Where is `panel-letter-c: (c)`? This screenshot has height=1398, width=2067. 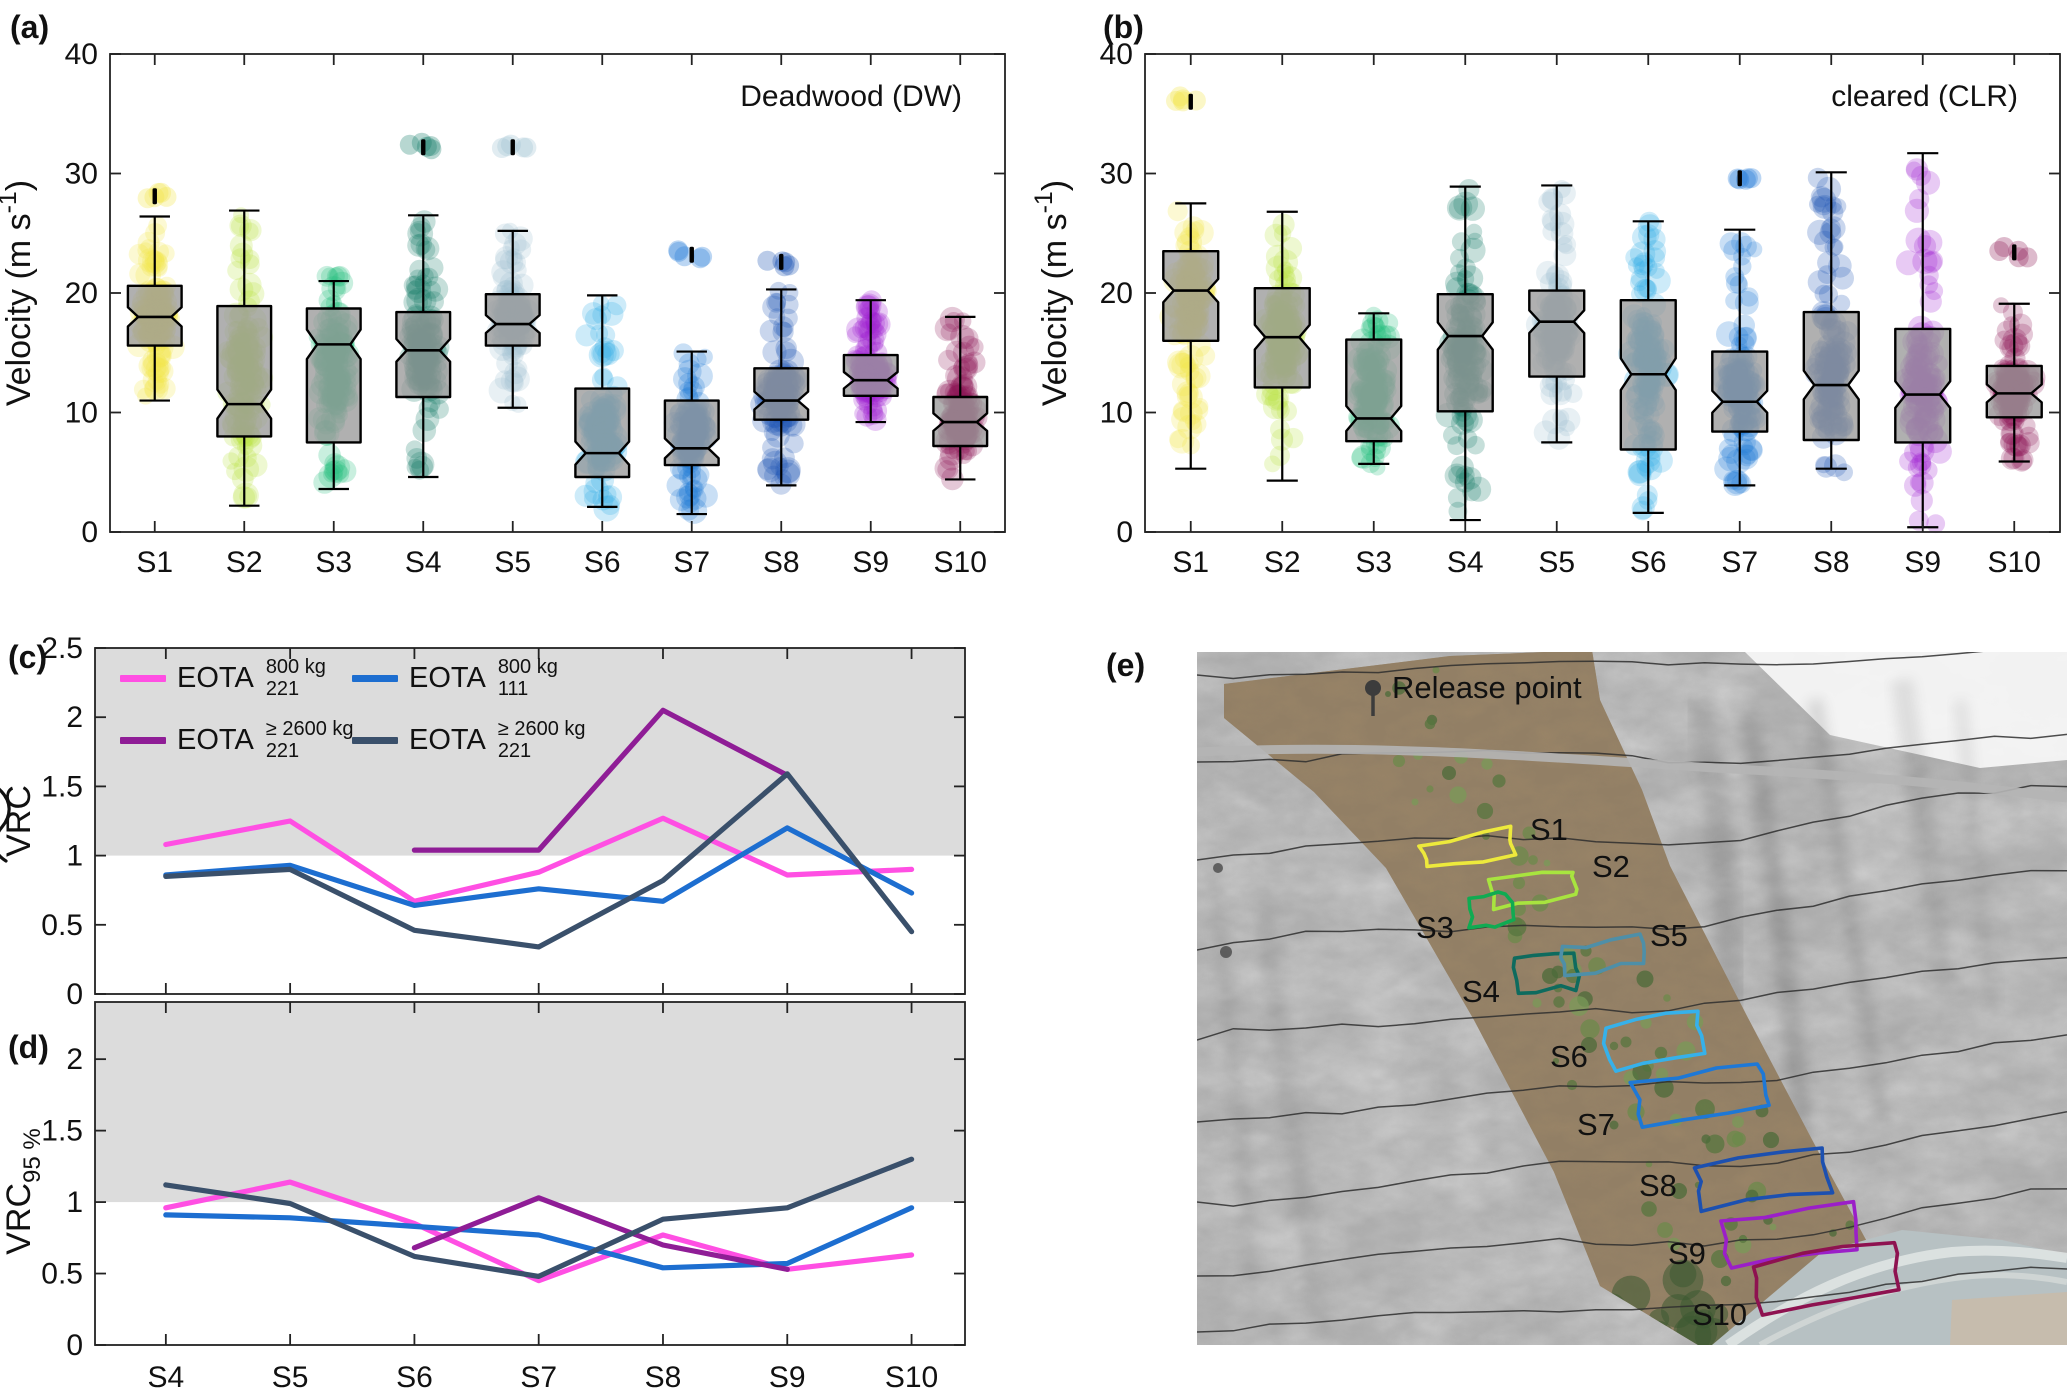
panel-letter-c: (c) is located at coordinates (27, 657).